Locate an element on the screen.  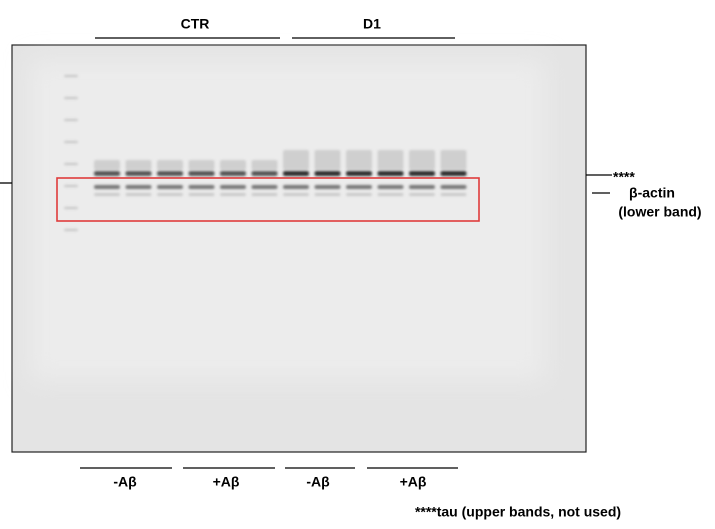
footnote: ****tau (upper bands, not used) is located at coordinates (518, 512).